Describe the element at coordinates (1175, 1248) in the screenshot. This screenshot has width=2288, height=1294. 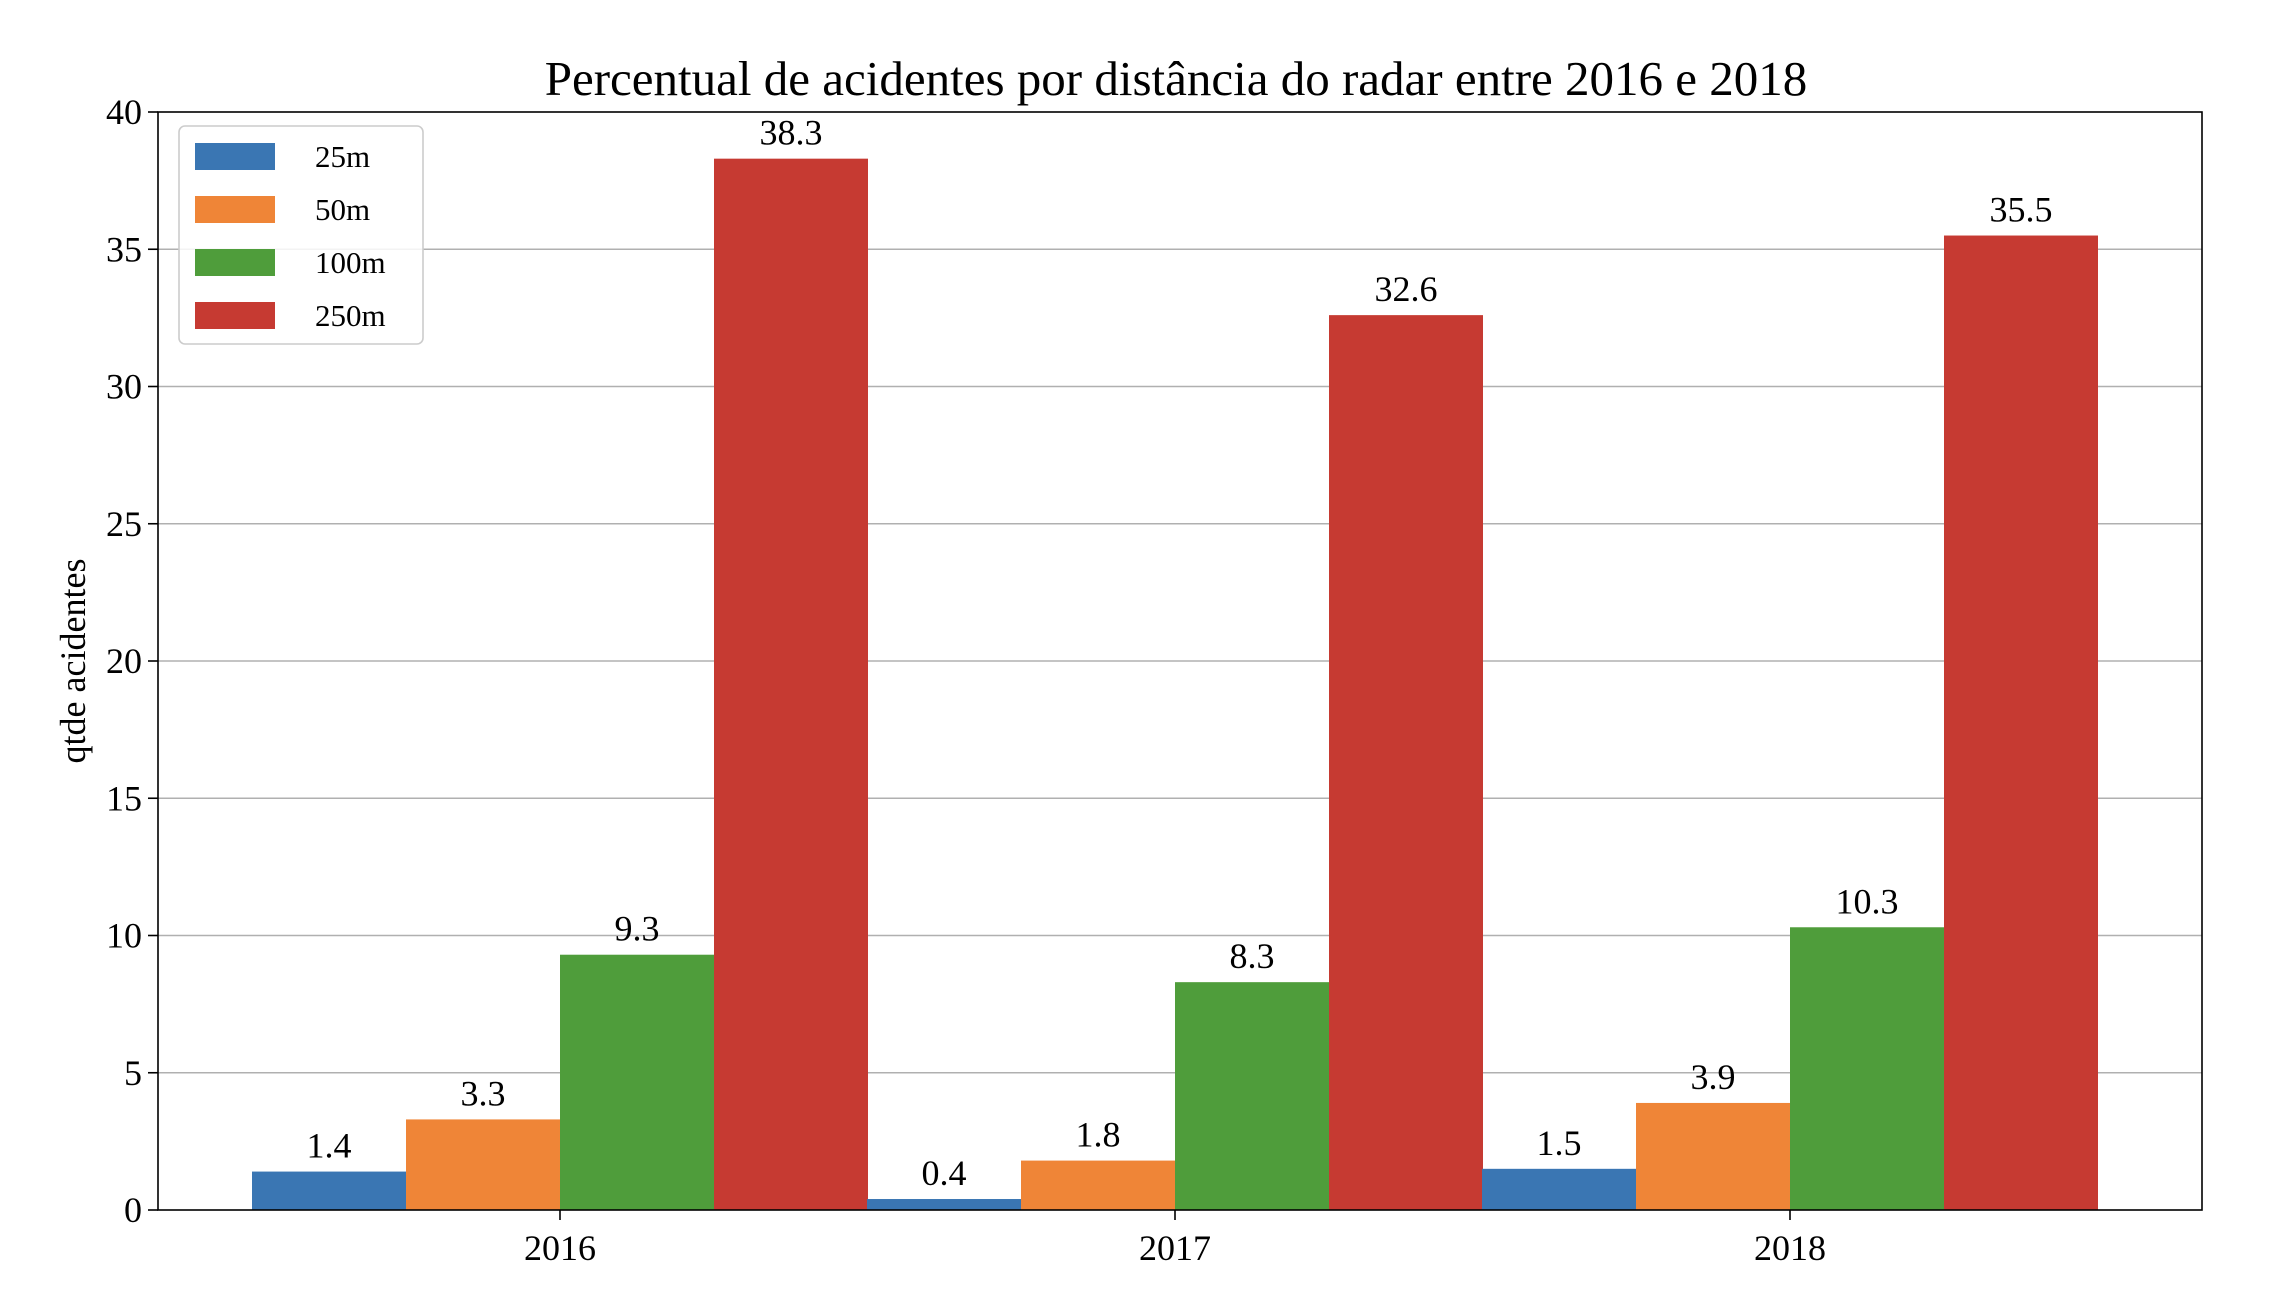
I see `x-tick-label: 2017` at that location.